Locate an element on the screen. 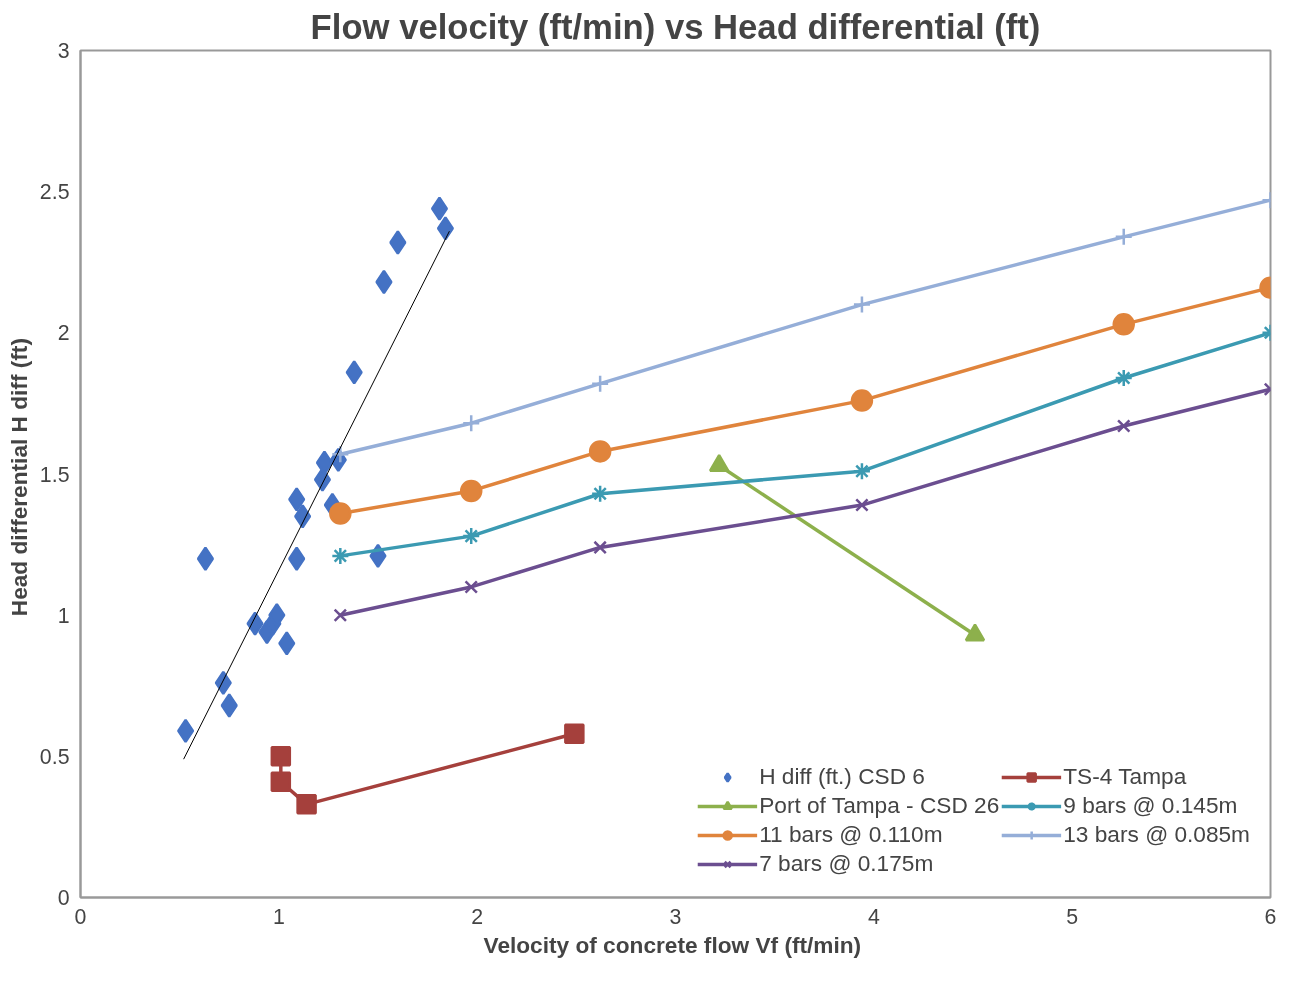  y-tick-label: 1.5 is located at coordinates (54, 474).